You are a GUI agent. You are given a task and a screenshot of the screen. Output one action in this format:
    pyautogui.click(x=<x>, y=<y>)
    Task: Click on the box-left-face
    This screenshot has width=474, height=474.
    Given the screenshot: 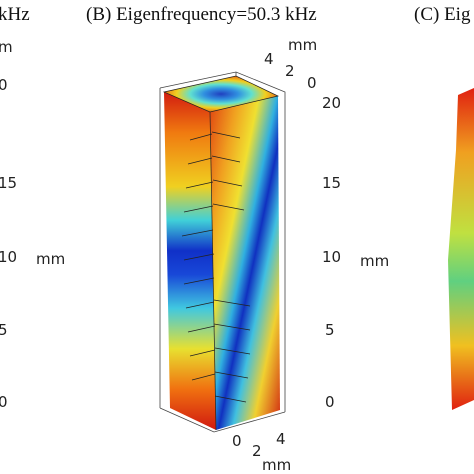 What is the action you would take?
    pyautogui.click(x=190, y=261)
    